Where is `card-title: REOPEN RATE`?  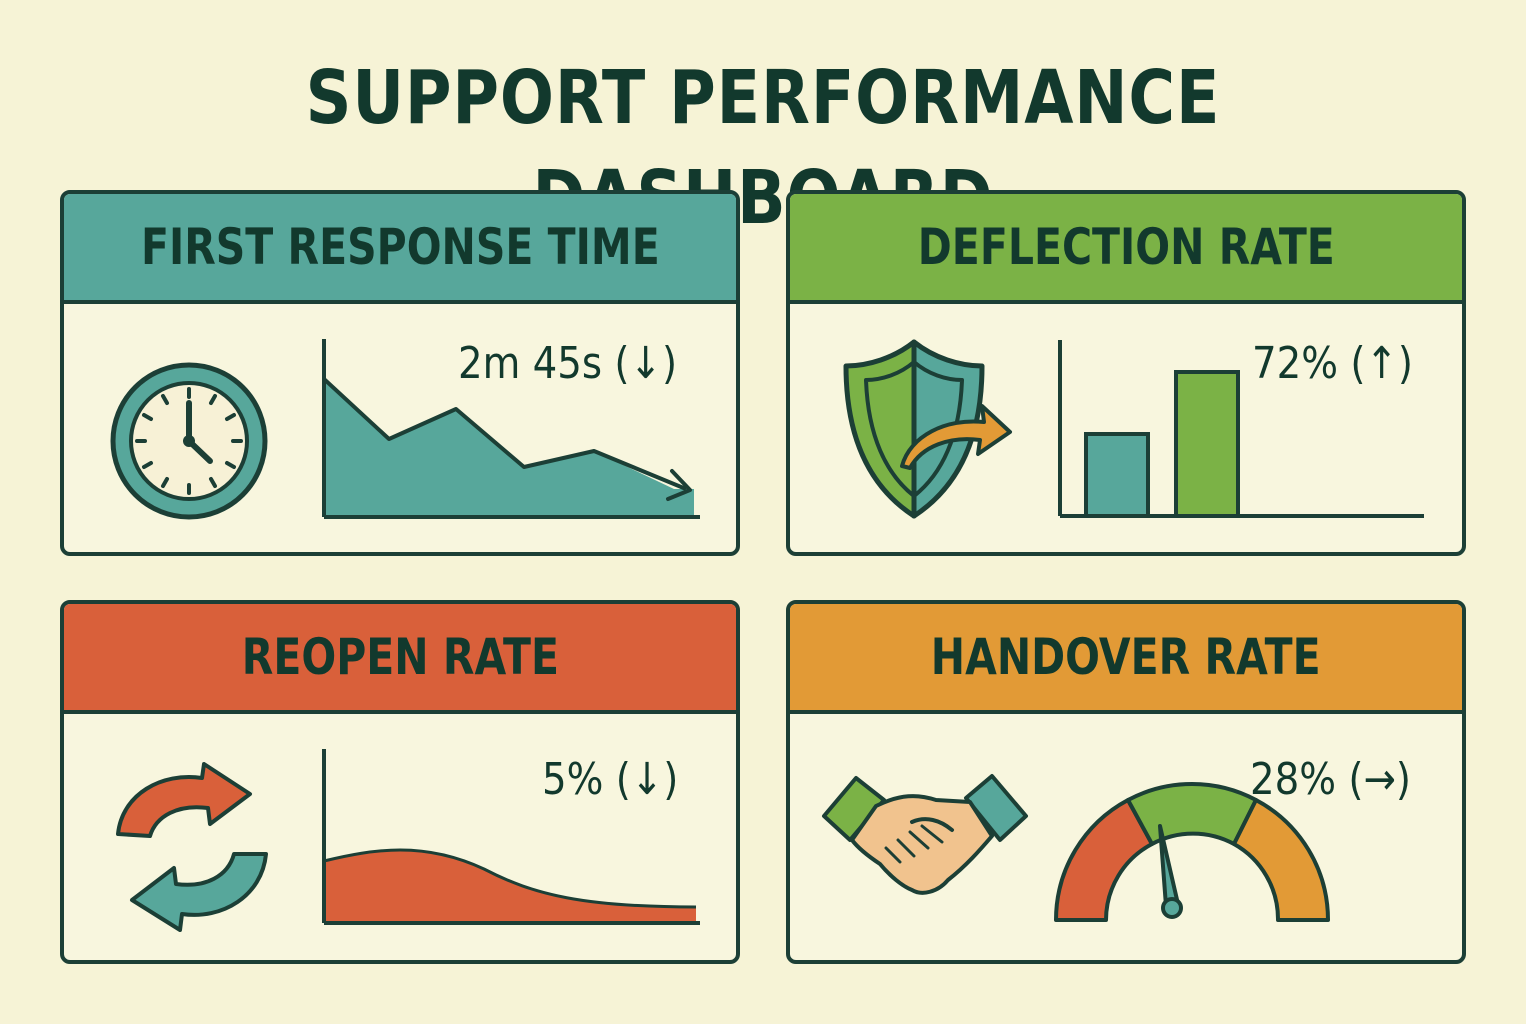
card-title: REOPEN RATE is located at coordinates (400, 657).